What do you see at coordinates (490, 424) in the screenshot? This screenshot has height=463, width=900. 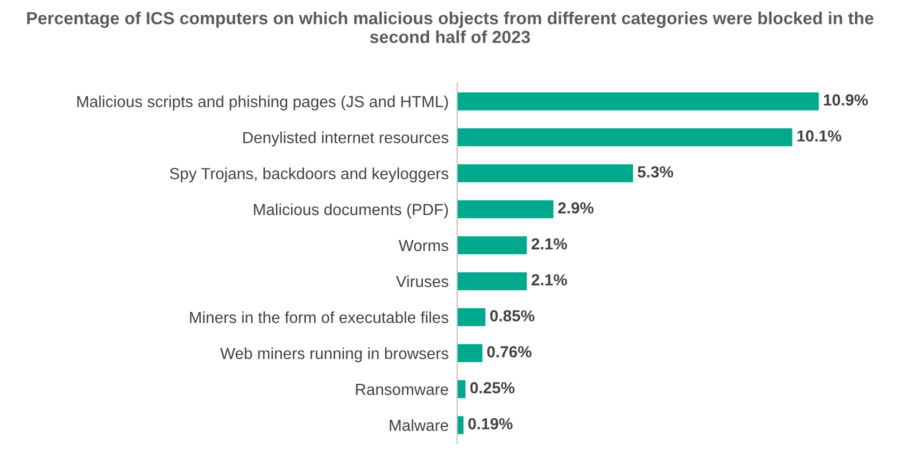 I see `data-label: 0.19%` at bounding box center [490, 424].